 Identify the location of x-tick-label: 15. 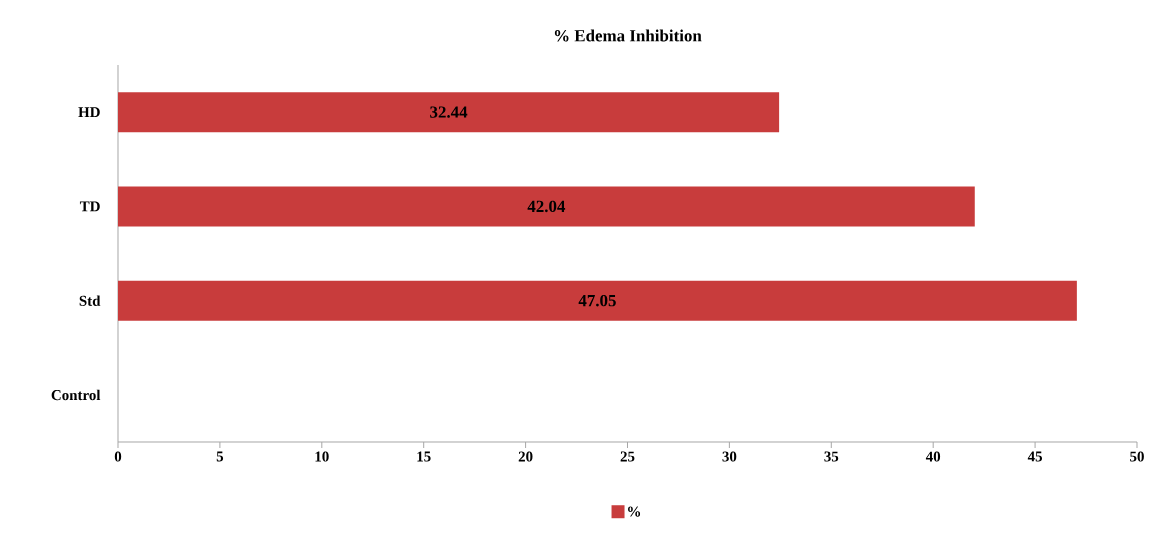
(424, 456).